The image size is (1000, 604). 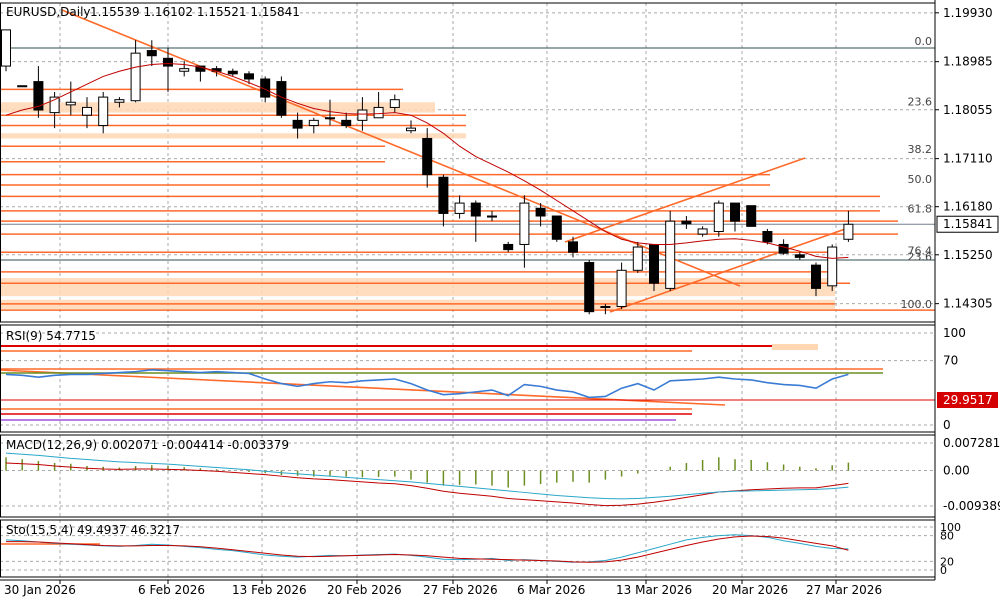 I want to click on macd-tick-label: -0.009389, so click(x=971, y=506).